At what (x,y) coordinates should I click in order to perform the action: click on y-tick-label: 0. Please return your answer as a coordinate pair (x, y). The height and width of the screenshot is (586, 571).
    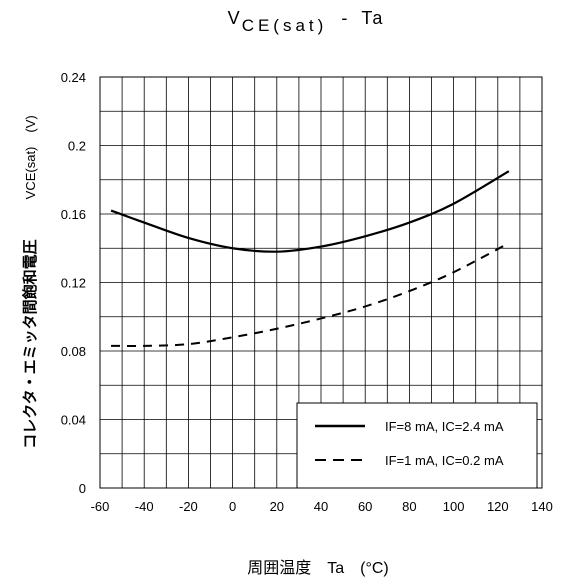
    Looking at the image, I should click on (82, 488).